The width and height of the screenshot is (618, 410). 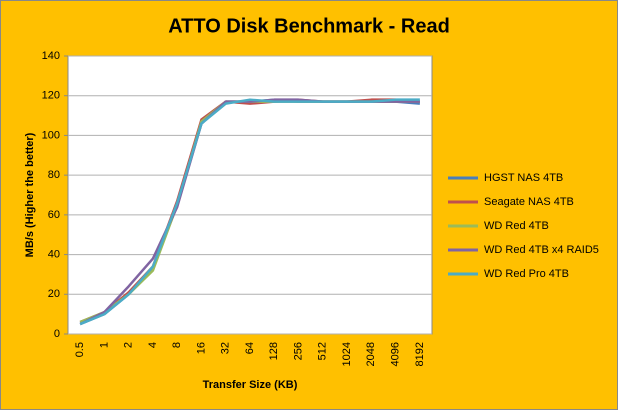 What do you see at coordinates (250, 348) in the screenshot?
I see `x-tick-label: 64` at bounding box center [250, 348].